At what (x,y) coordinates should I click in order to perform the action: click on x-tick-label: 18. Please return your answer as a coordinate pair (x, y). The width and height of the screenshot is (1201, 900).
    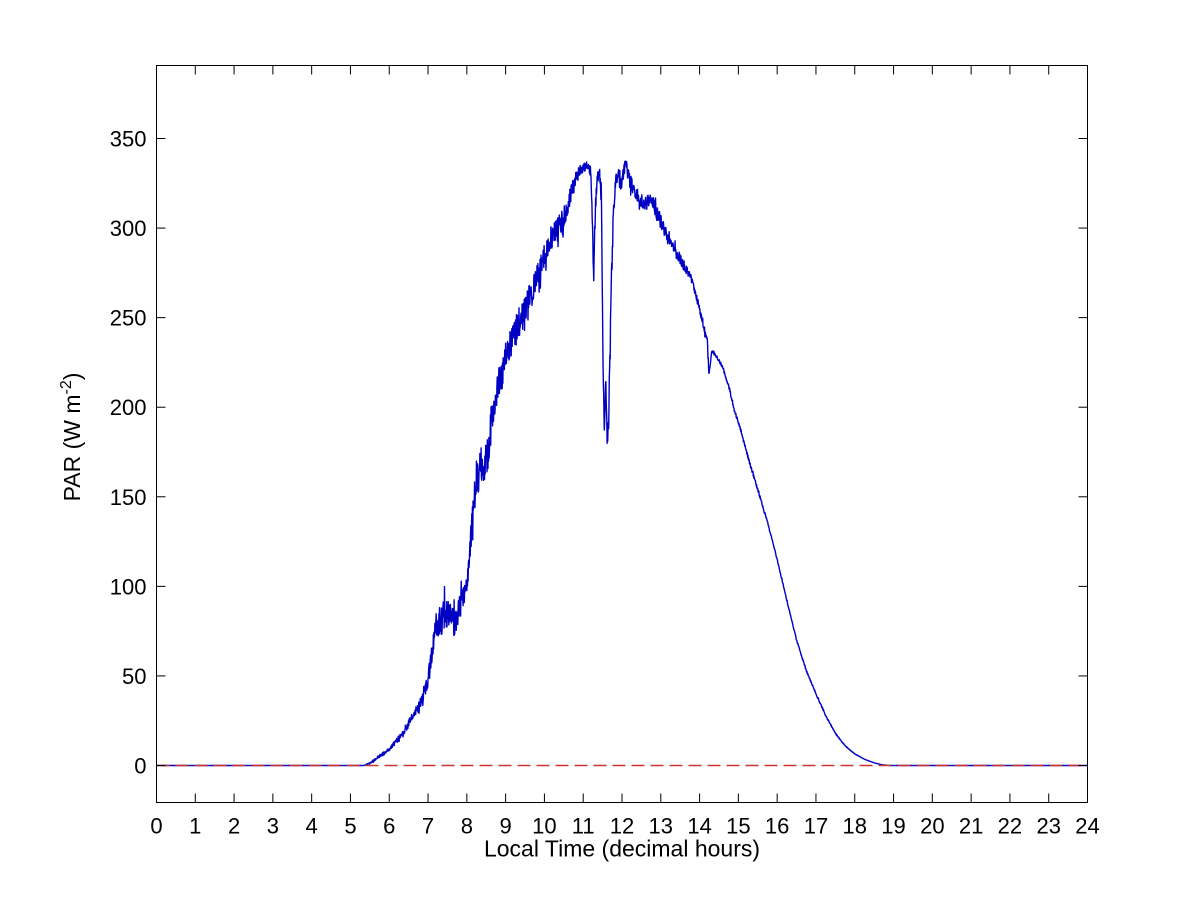
    Looking at the image, I should click on (855, 826).